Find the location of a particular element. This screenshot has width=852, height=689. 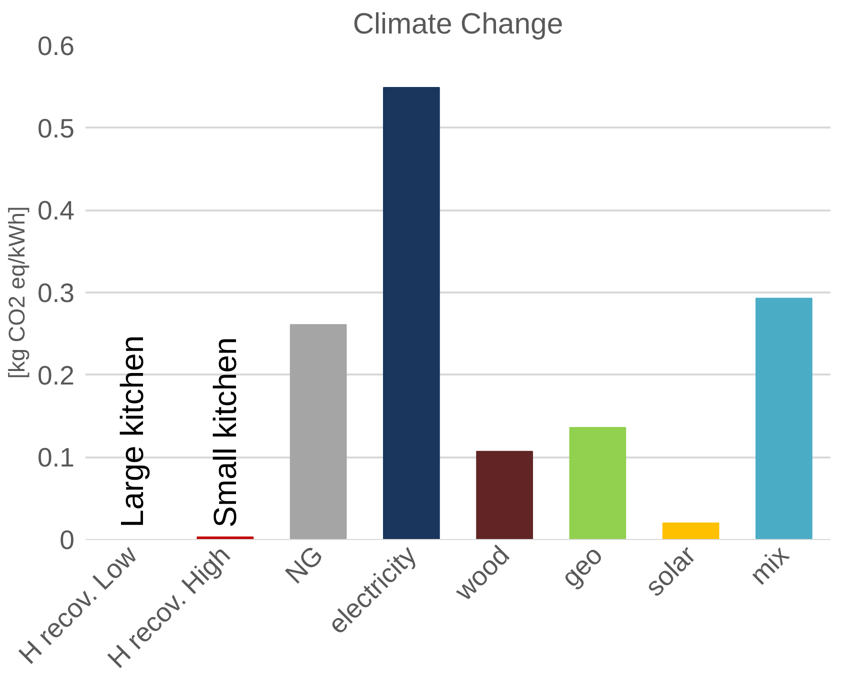

y-tick-label: 0.2 is located at coordinates (56, 375).